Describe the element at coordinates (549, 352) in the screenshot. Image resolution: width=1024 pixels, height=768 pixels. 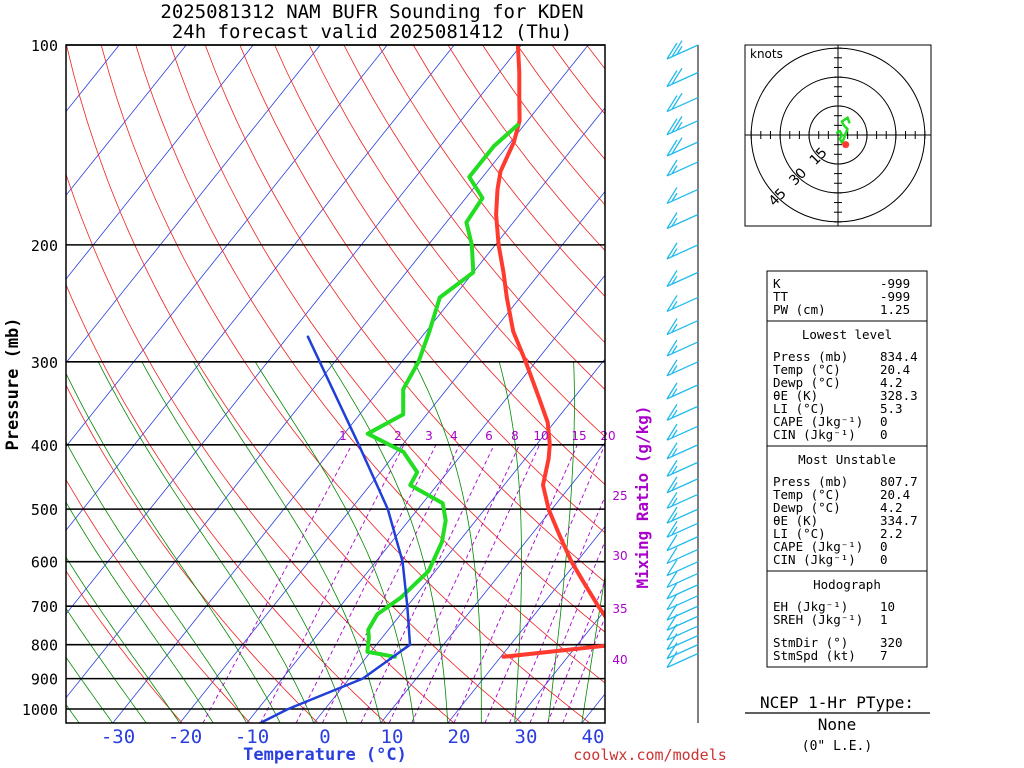
I see `temperature-line` at that location.